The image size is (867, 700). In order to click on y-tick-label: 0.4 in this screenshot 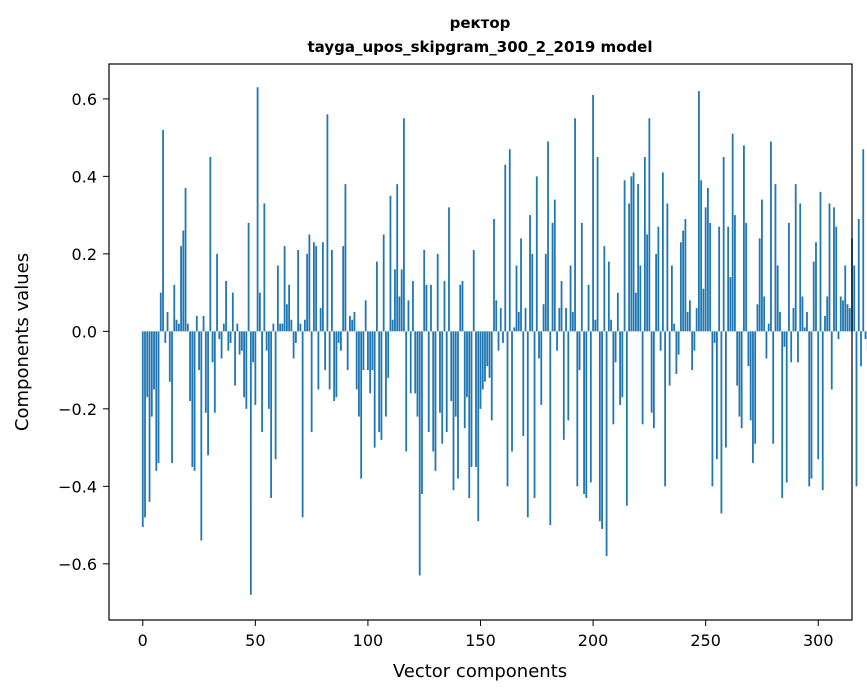, I will do `click(84, 176)`.